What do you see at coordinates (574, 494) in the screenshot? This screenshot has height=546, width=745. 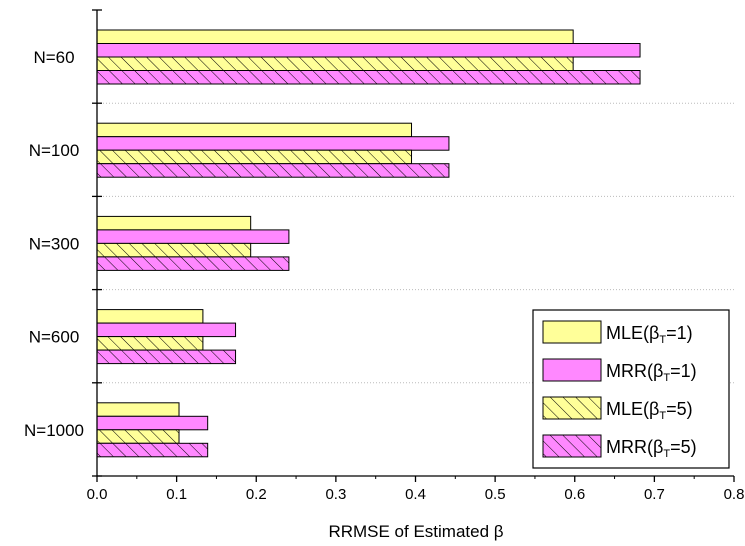 I see `x-tick-label: 0.6` at bounding box center [574, 494].